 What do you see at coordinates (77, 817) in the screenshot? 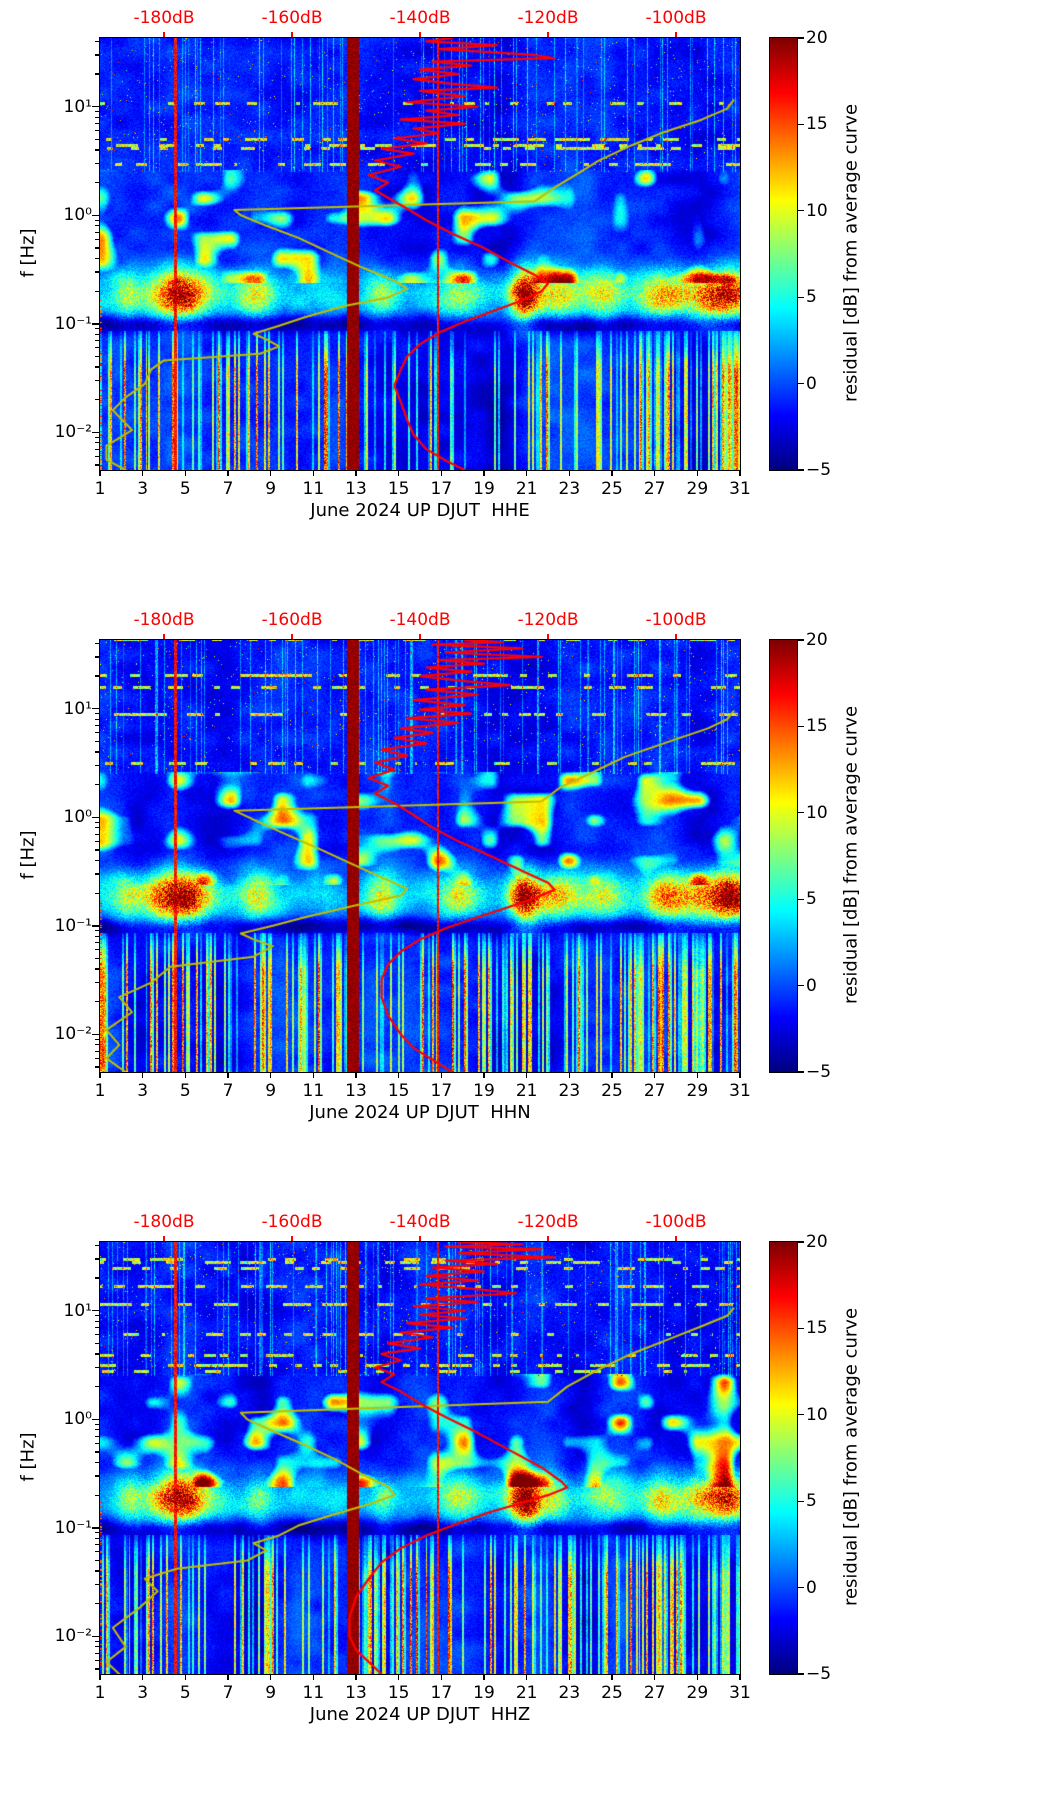
I see `y-tick-label: 10⁰` at bounding box center [77, 817].